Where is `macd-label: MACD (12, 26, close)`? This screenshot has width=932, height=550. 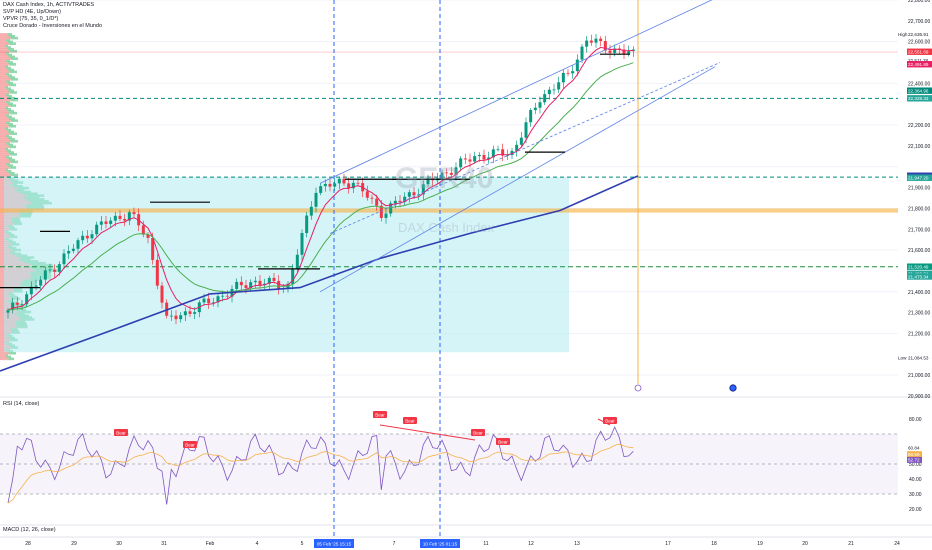
macd-label: MACD (12, 26, close) is located at coordinates (29, 530).